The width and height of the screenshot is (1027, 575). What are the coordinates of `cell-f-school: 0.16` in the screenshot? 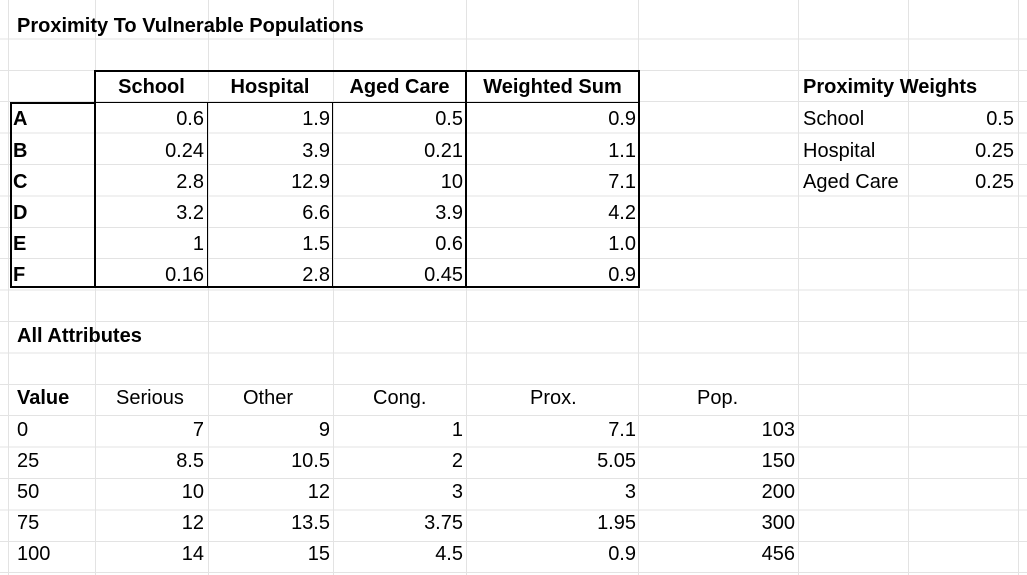 It's located at (184, 275).